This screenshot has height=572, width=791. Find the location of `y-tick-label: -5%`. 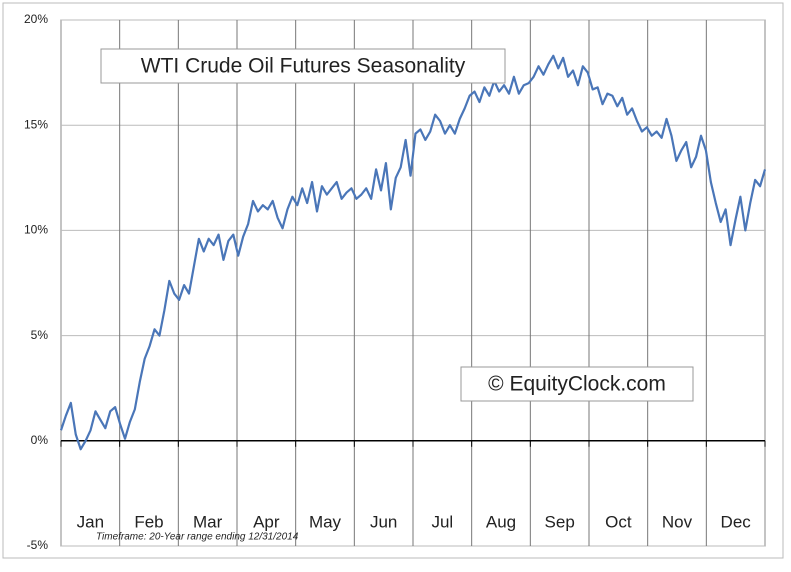

y-tick-label: -5% is located at coordinates (38, 545).